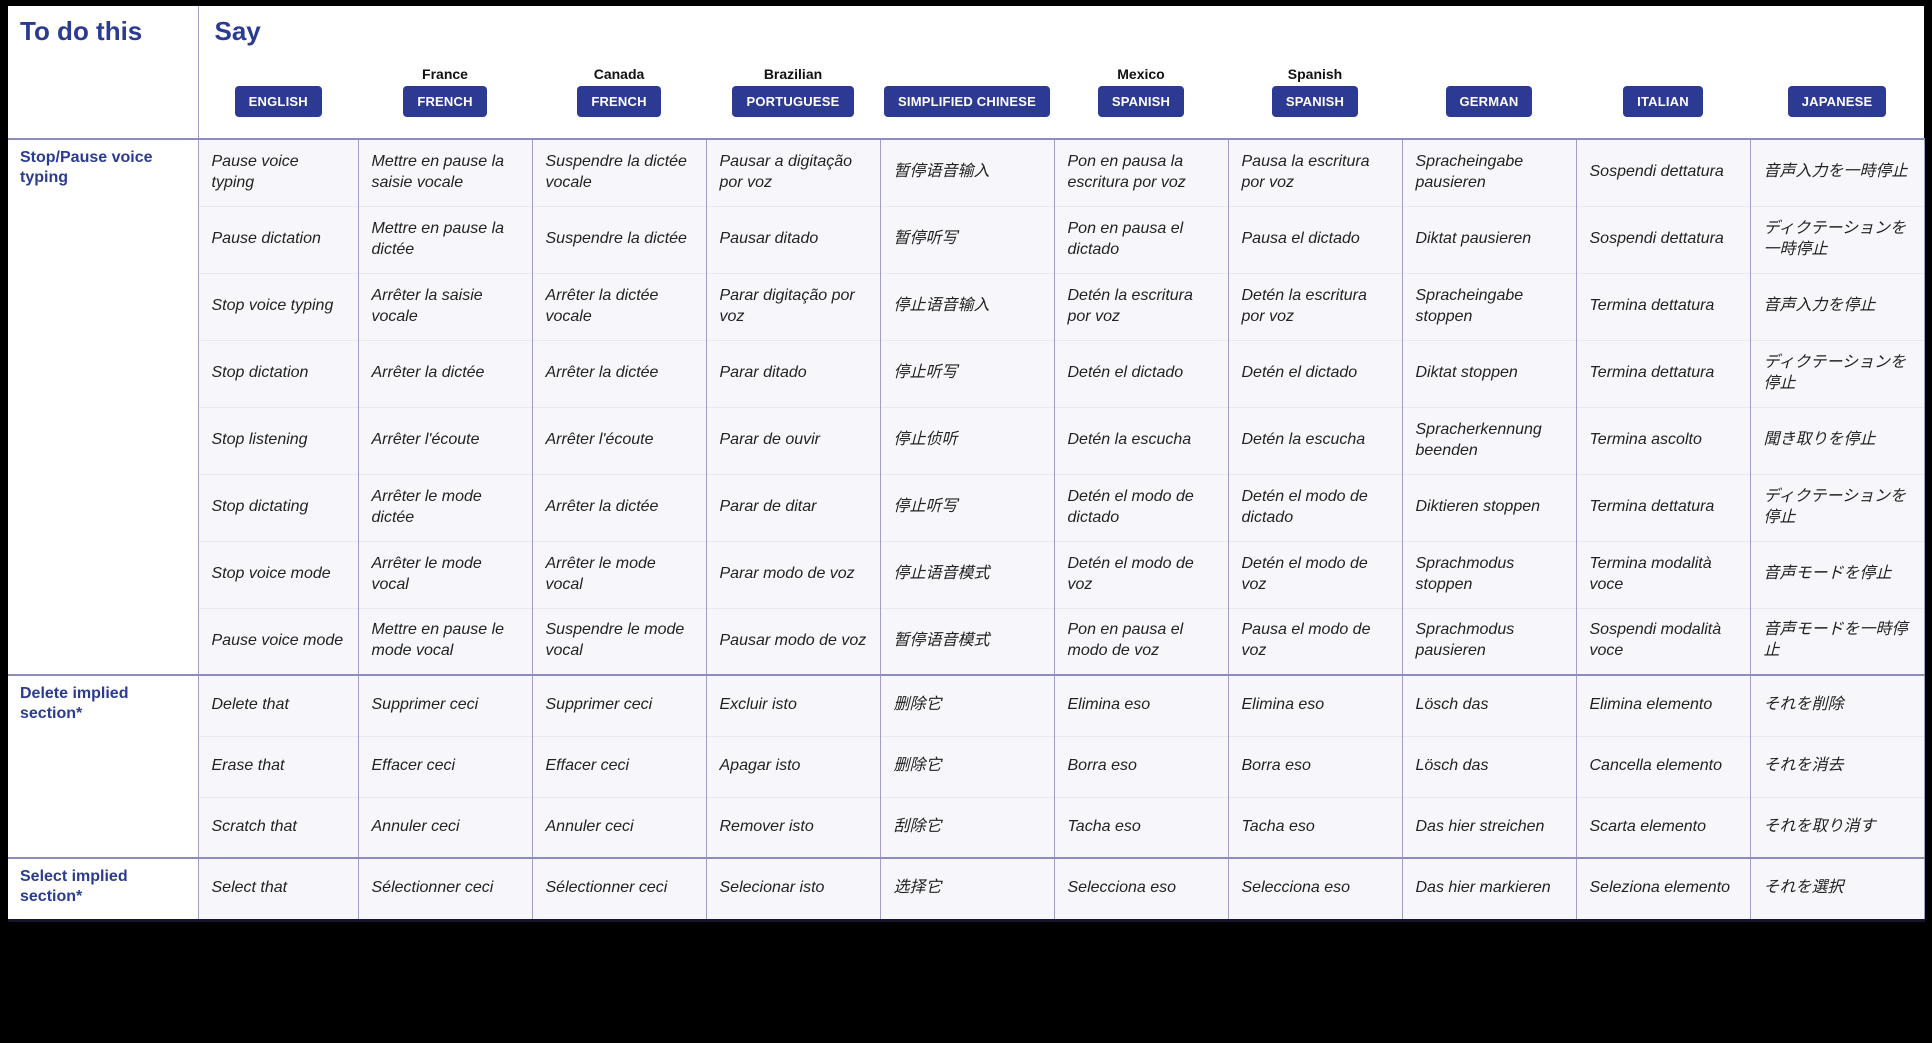  What do you see at coordinates (1662, 705) in the screenshot?
I see `command-cell: Elimina elemento` at bounding box center [1662, 705].